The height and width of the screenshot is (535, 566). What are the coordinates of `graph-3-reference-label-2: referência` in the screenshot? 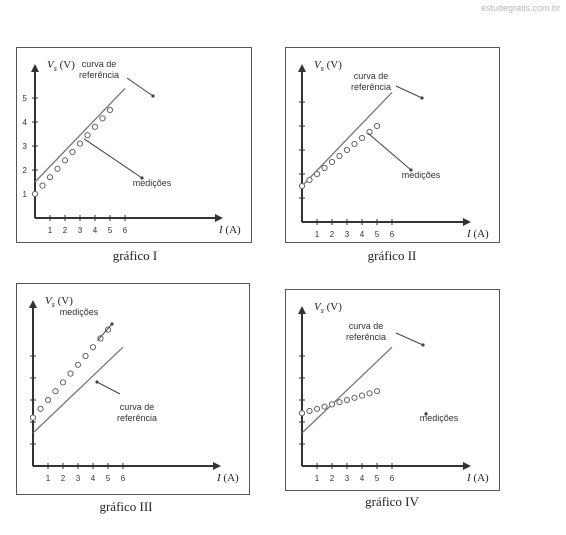 It's located at (137, 418).